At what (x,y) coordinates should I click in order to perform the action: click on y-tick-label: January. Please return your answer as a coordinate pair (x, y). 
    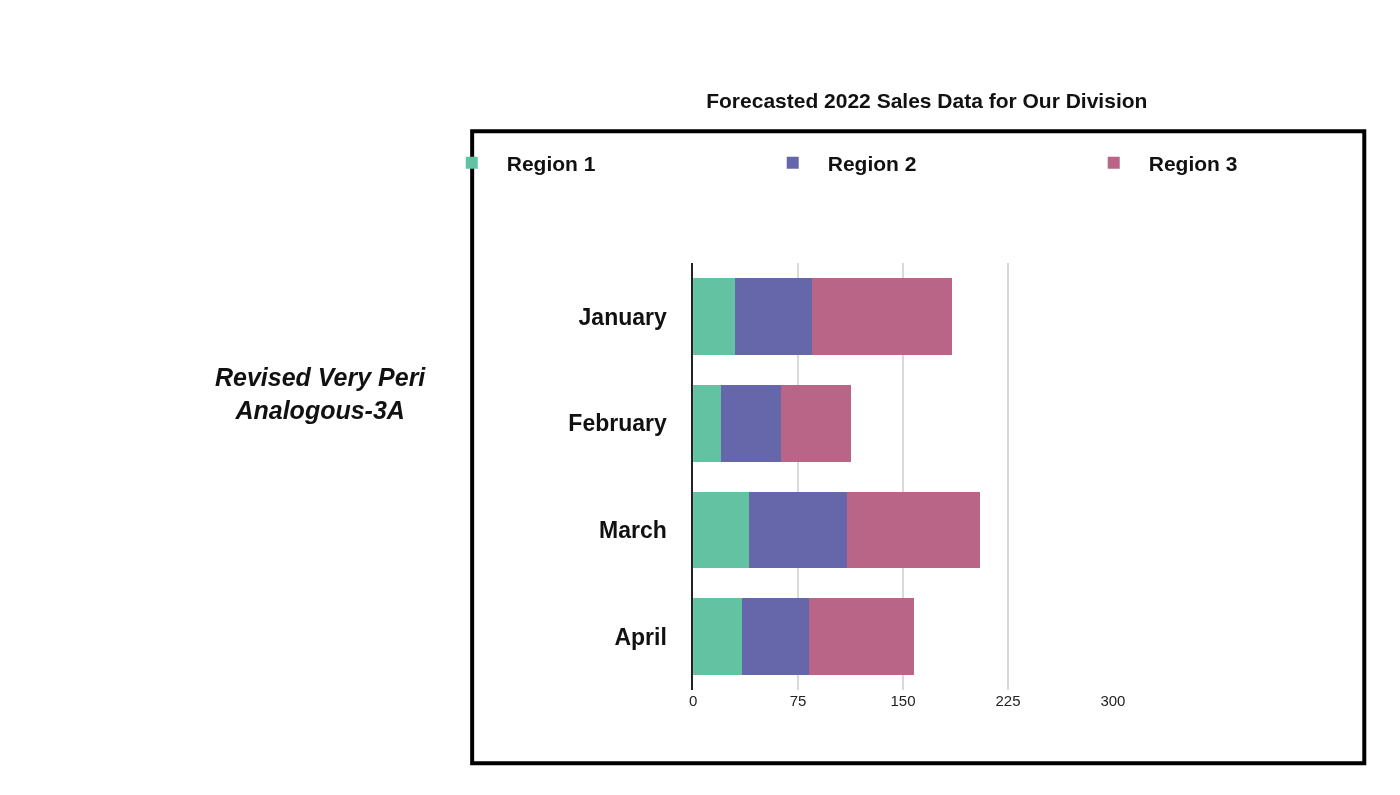
    Looking at the image, I should click on (622, 316).